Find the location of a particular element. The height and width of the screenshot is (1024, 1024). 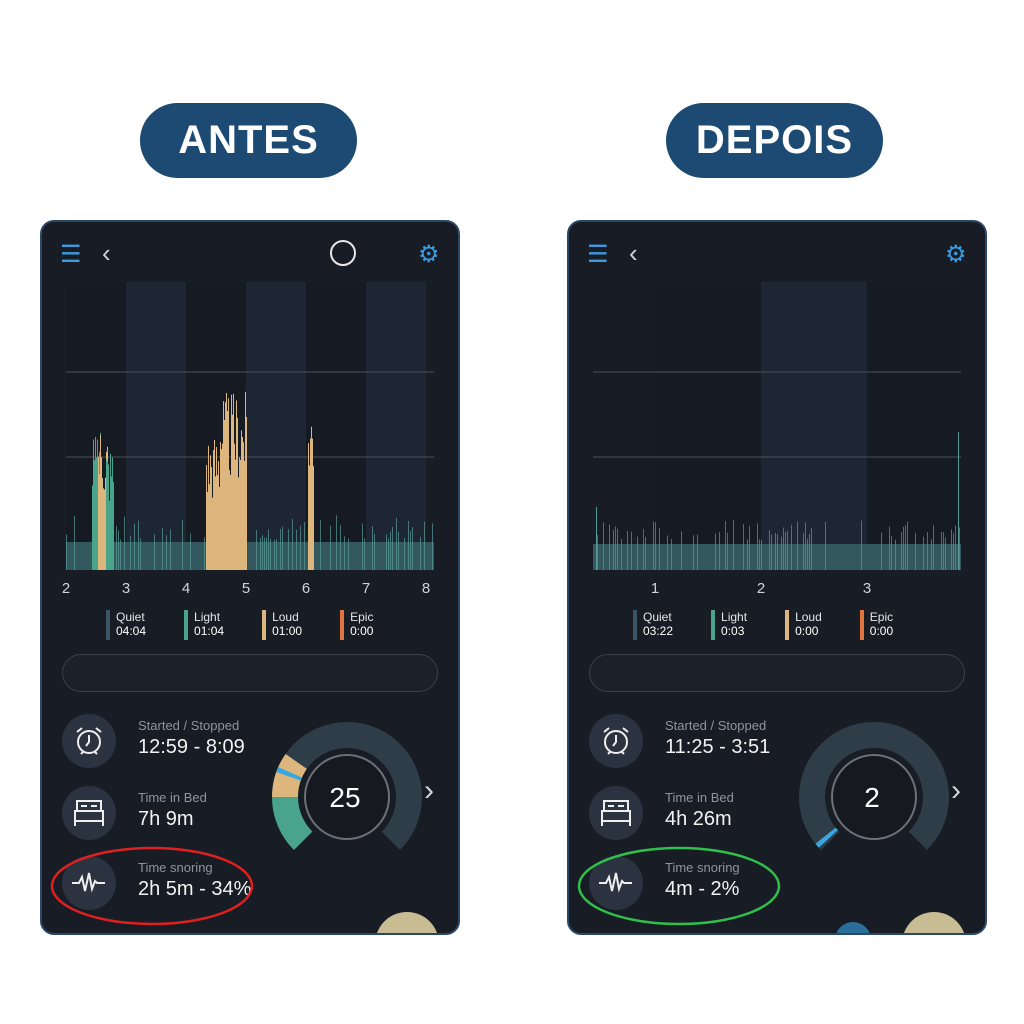

legend: Quiet 03:22 Light 0:03 Loud 0:00 Epic 0:00 is located at coordinates (763, 625).